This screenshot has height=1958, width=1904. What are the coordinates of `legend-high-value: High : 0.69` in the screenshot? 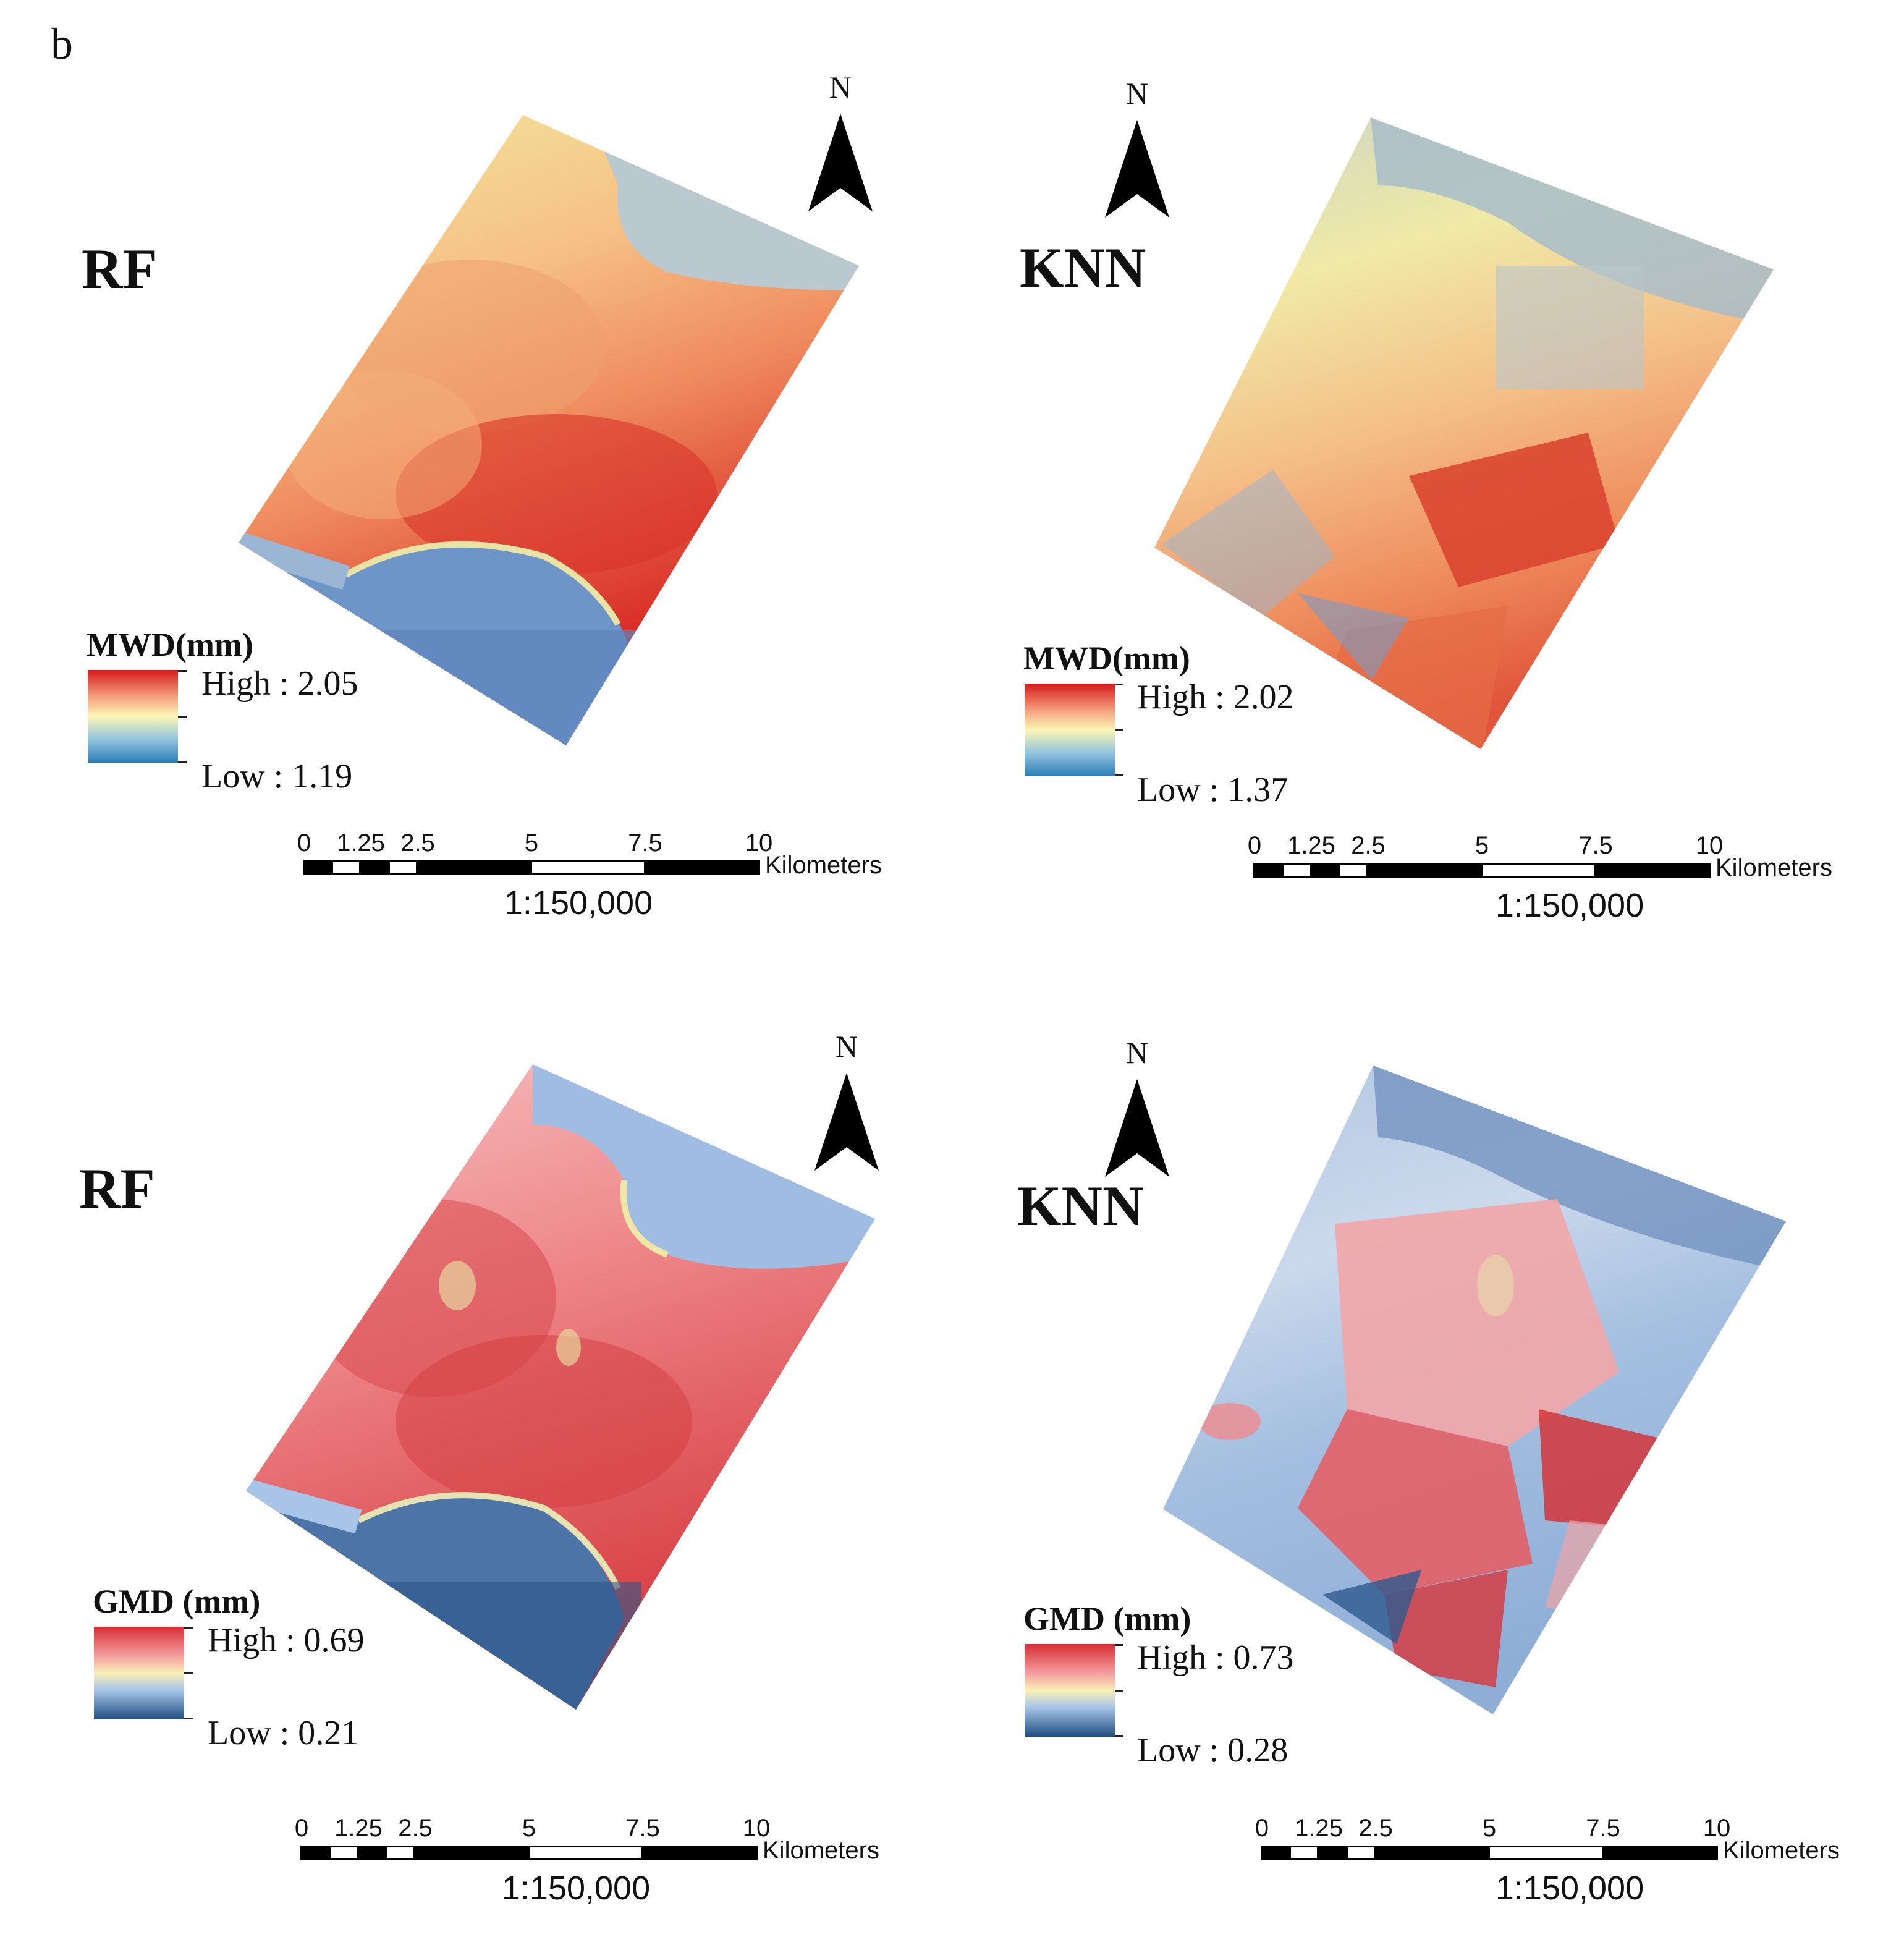 It's located at (286, 1640).